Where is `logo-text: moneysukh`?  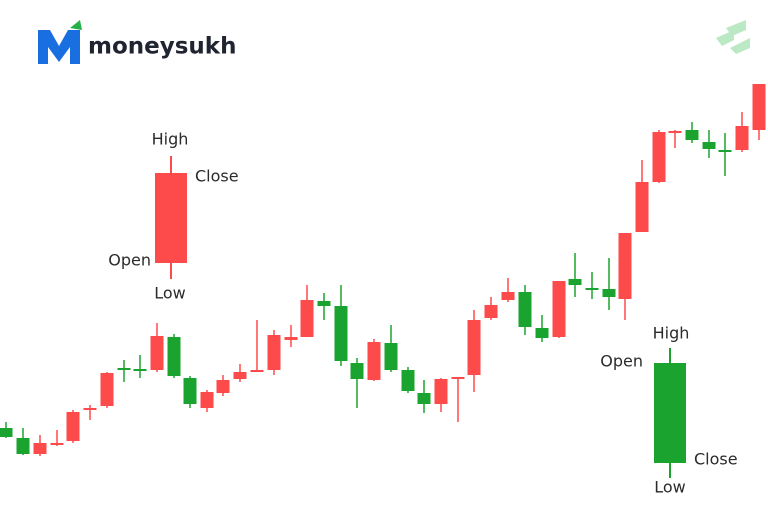 logo-text: moneysukh is located at coordinates (162, 47).